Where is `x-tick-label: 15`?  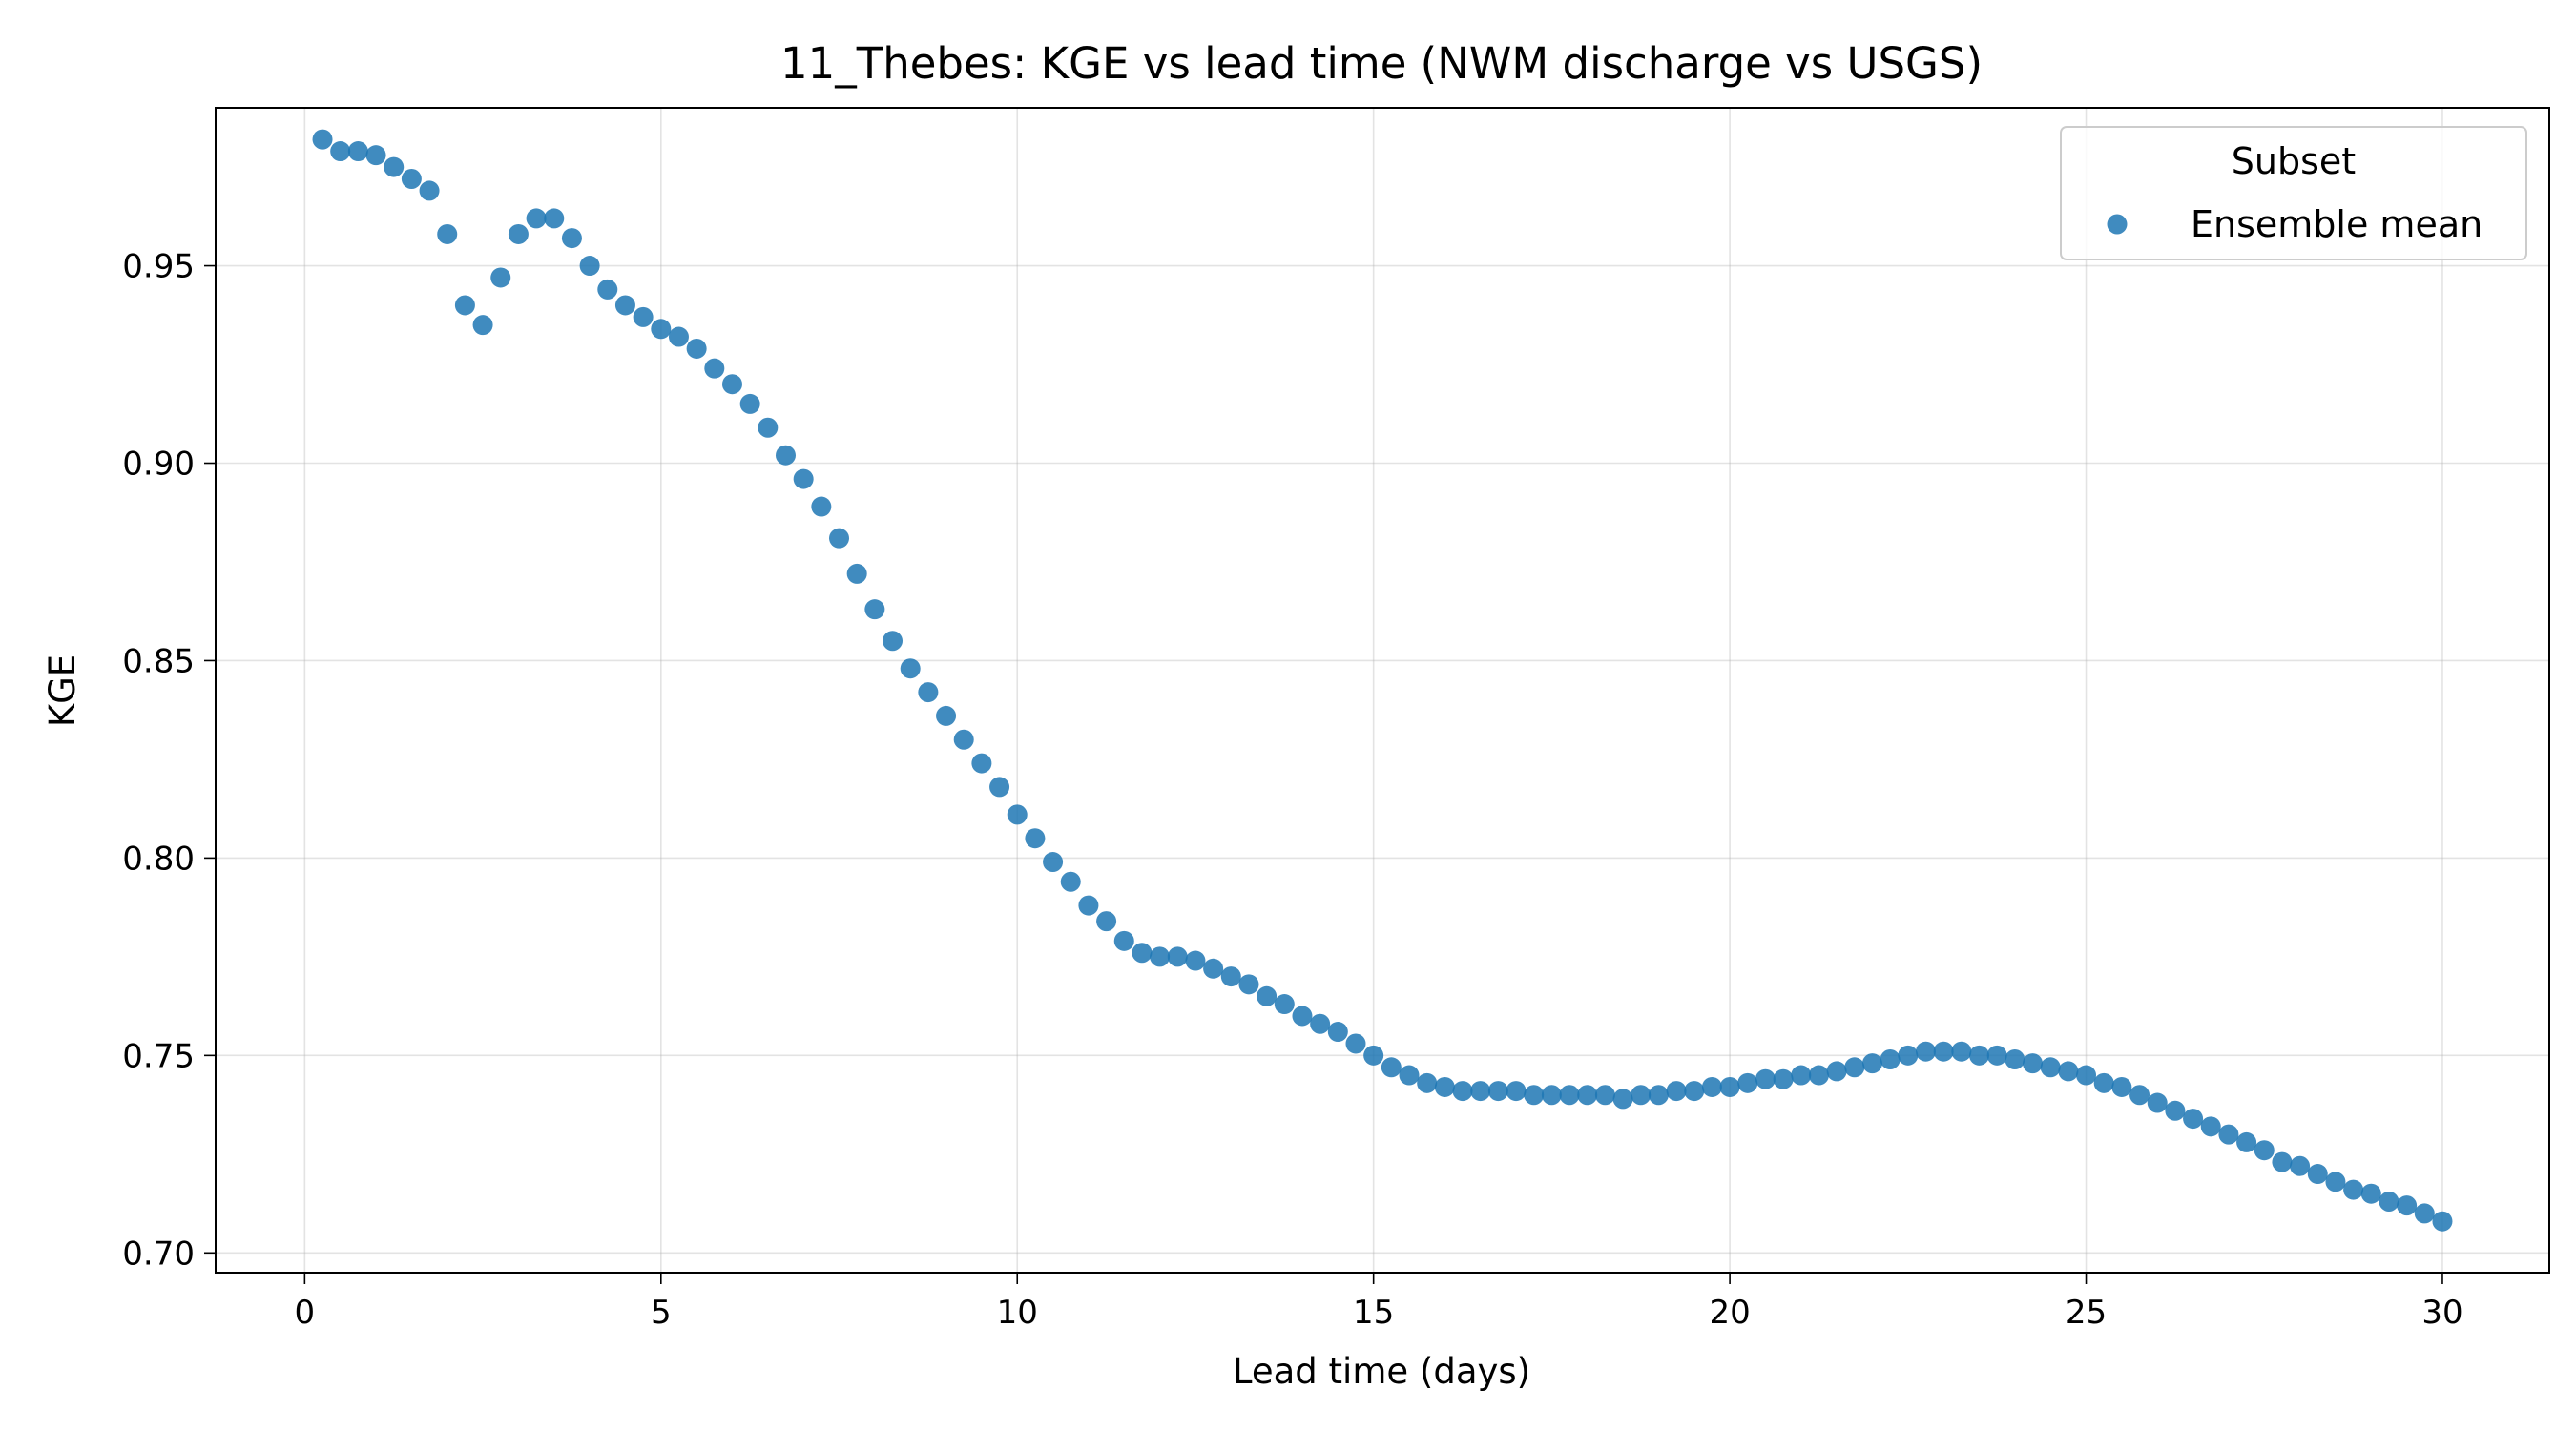 x-tick-label: 15 is located at coordinates (1373, 1313).